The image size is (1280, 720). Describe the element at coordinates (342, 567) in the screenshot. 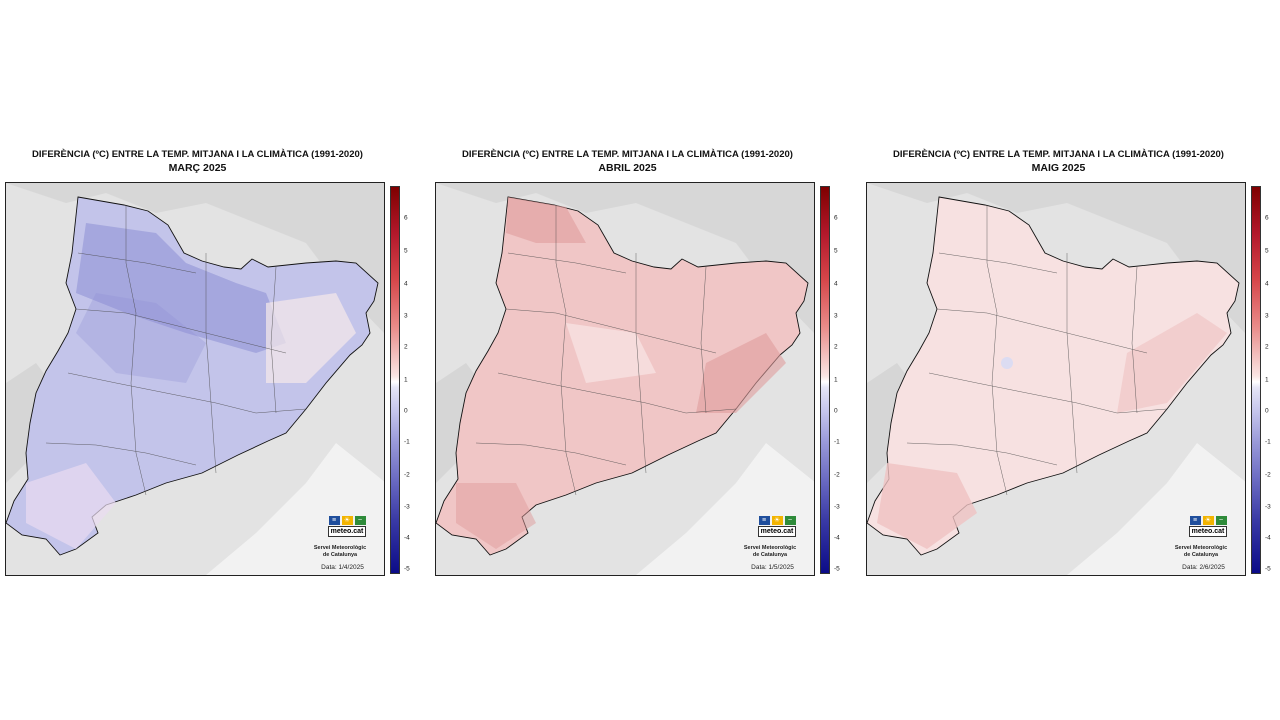

I see `map-date: Data: 1/4/2025` at that location.